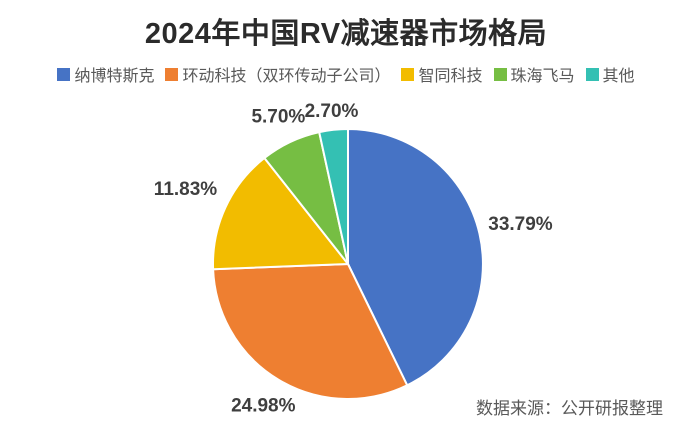 This screenshot has height=426, width=692. I want to click on slice-label-2: 11.83%, so click(185, 189).